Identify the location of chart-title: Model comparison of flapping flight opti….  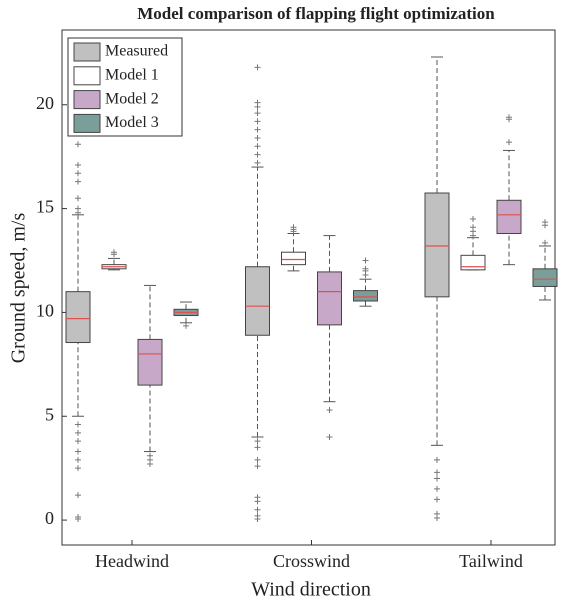
(316, 13).